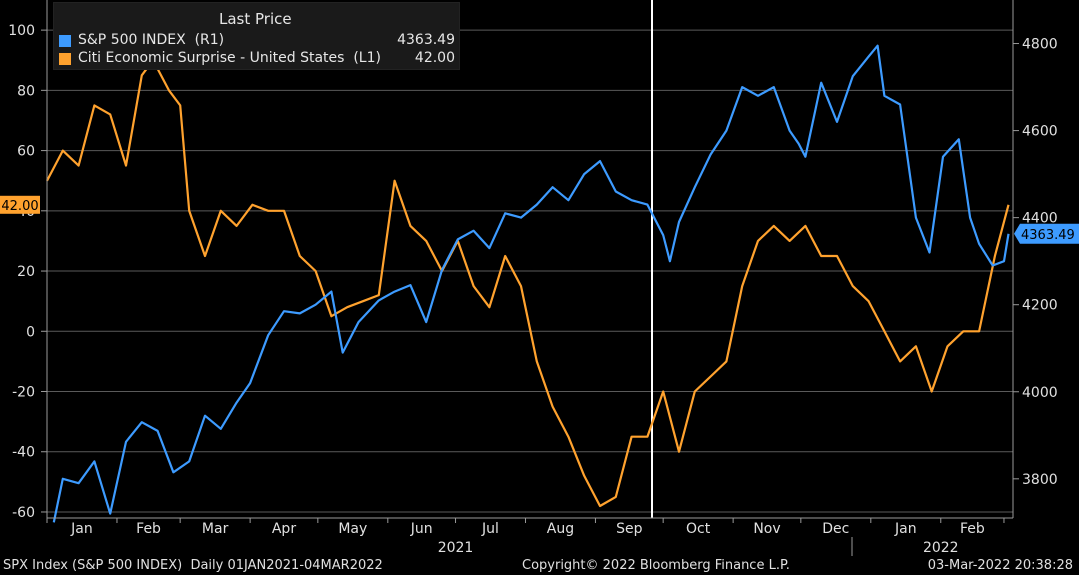 The image size is (1079, 575). I want to click on left-axis-ticks: 100806040200-20-40-60, so click(27, 272).